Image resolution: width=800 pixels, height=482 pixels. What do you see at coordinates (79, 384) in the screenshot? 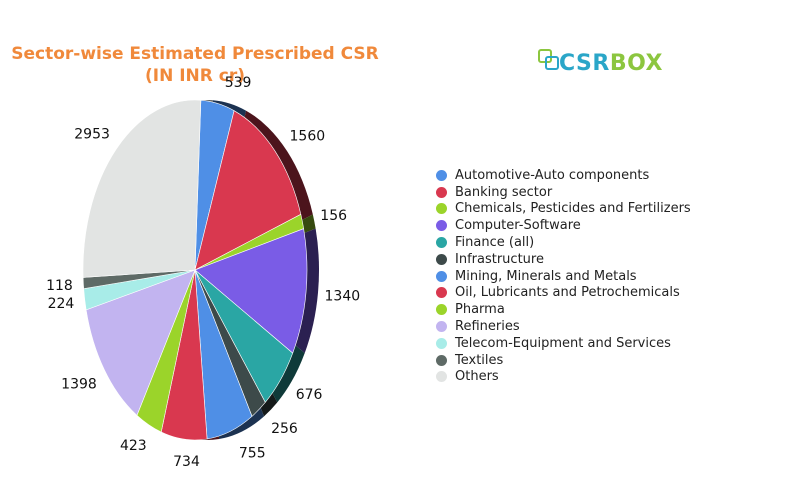
I see `pie-data-label: 1398` at bounding box center [79, 384].